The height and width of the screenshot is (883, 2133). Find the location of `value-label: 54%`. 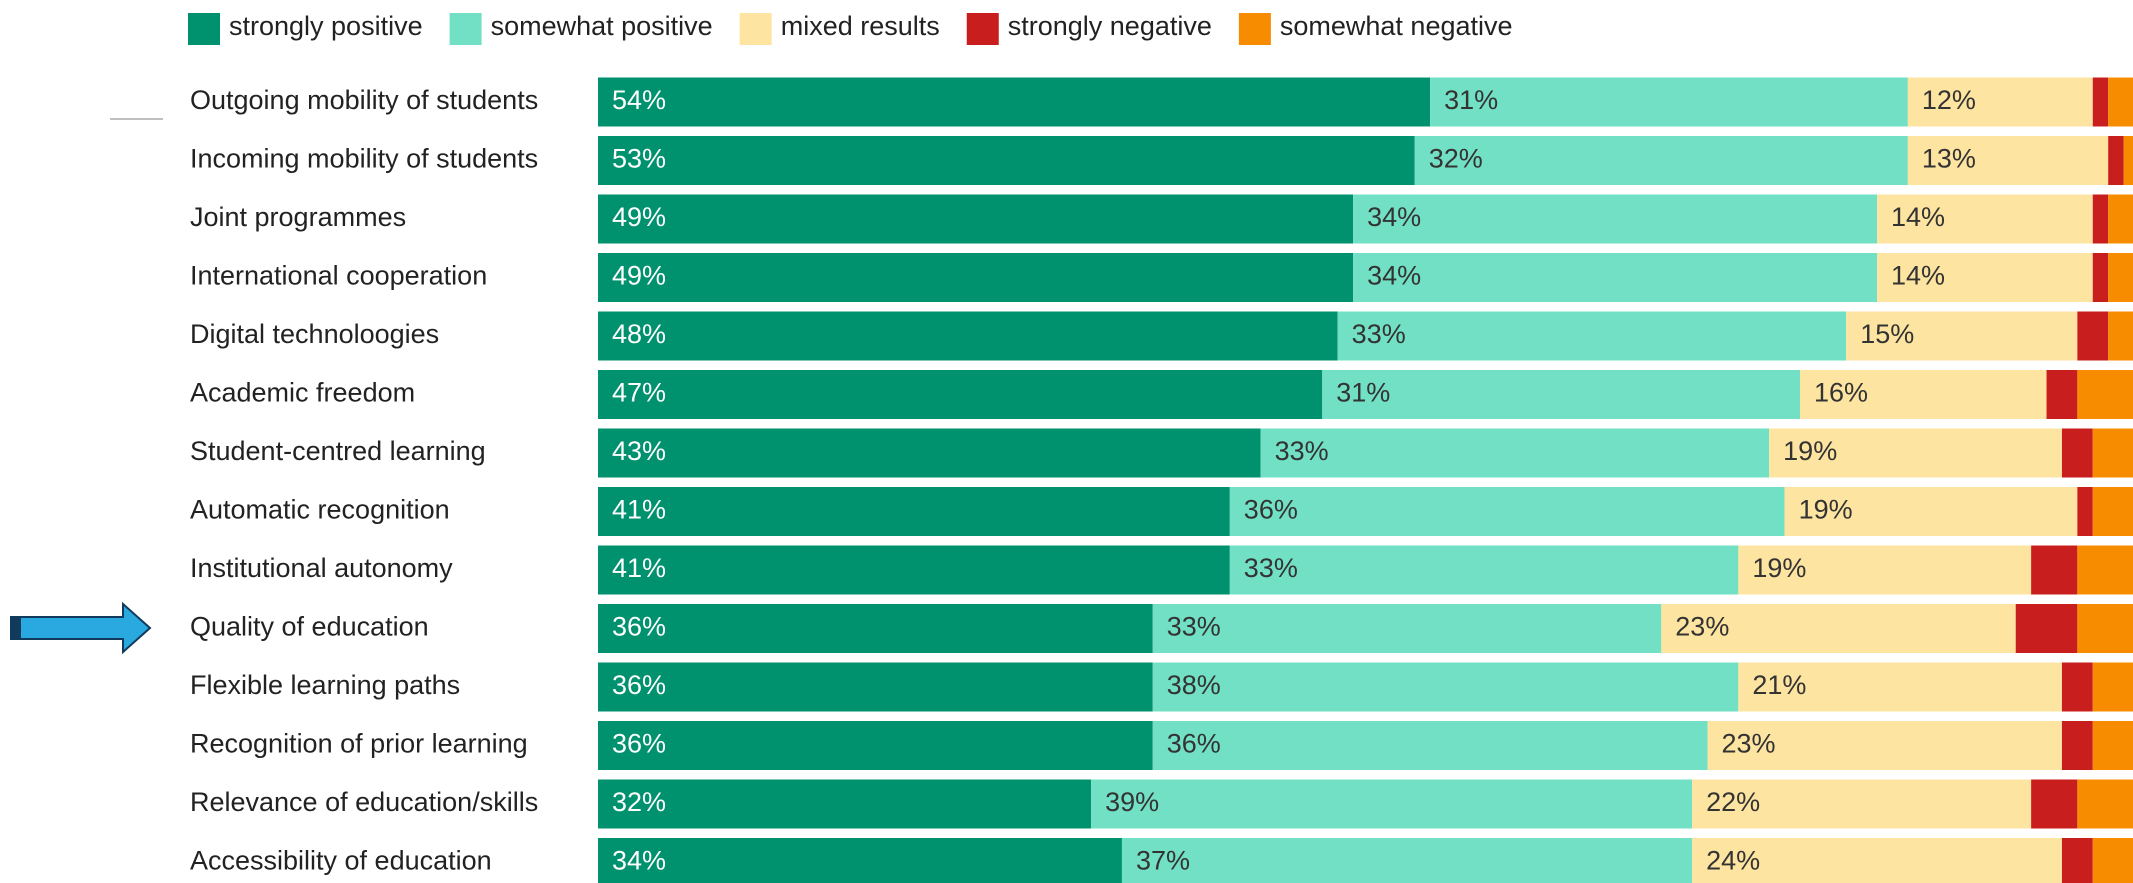

value-label: 54% is located at coordinates (639, 100).